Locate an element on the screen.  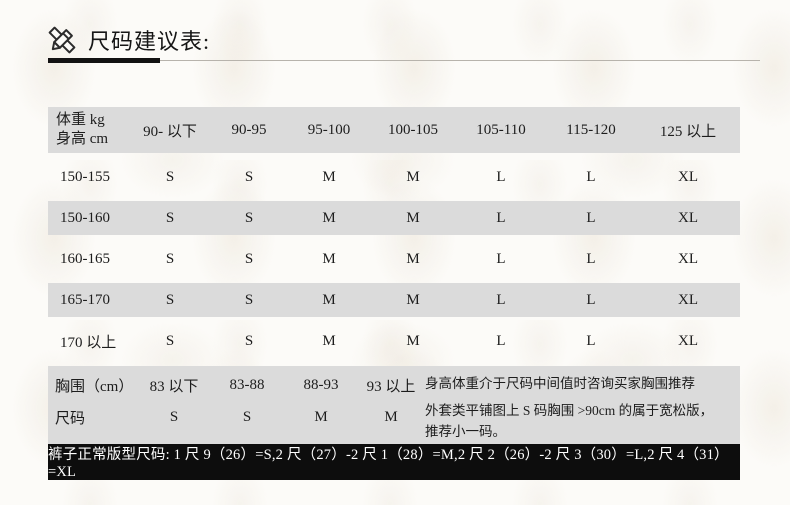
note-line: 推荐小一码。 is located at coordinates (465, 431).